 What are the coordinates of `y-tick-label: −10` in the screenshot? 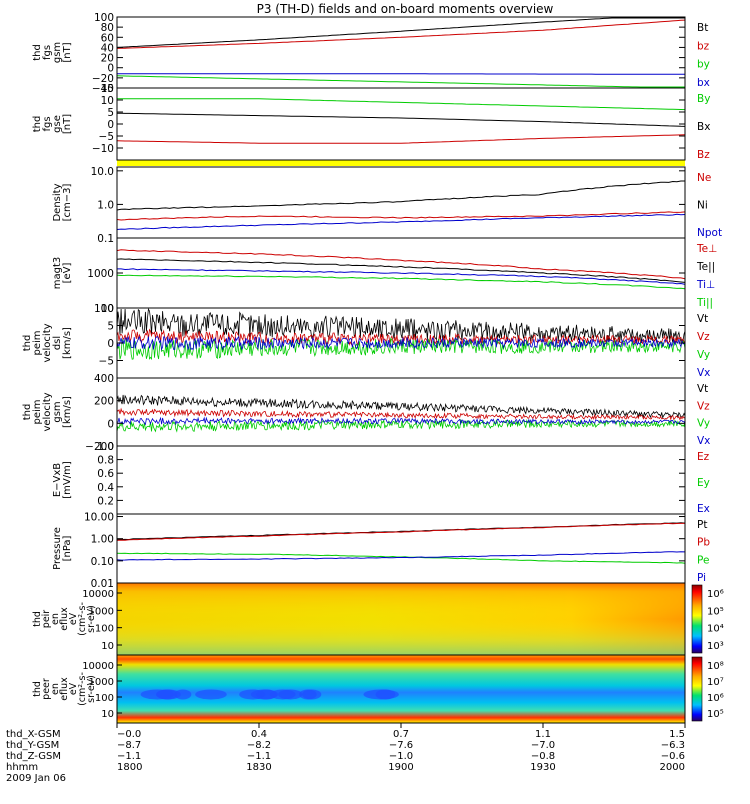 It's located at (103, 149).